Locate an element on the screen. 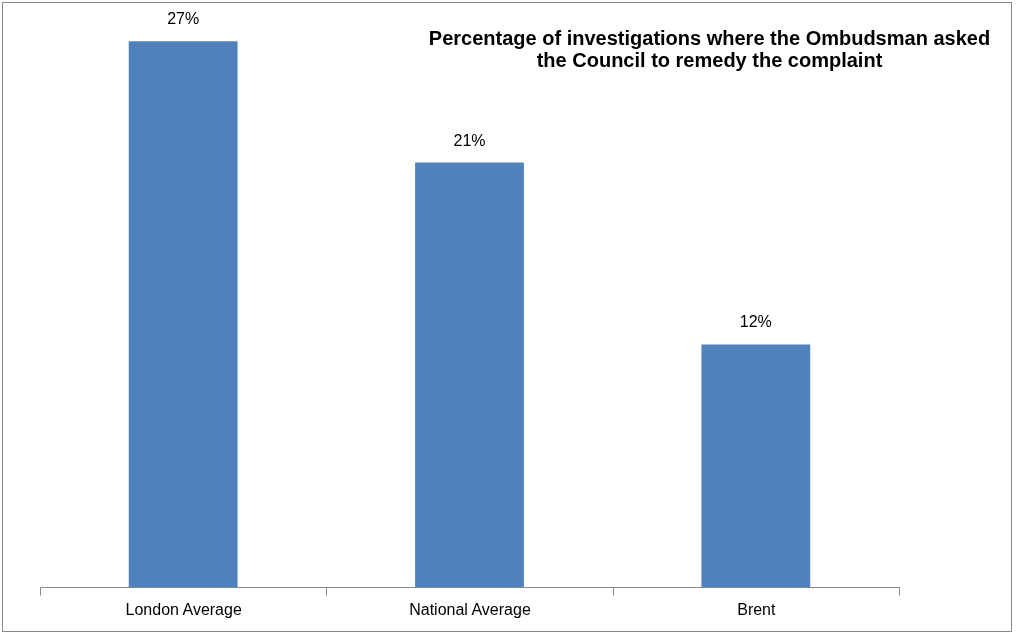 The image size is (1018, 639). data-label: 27% is located at coordinates (183, 19).